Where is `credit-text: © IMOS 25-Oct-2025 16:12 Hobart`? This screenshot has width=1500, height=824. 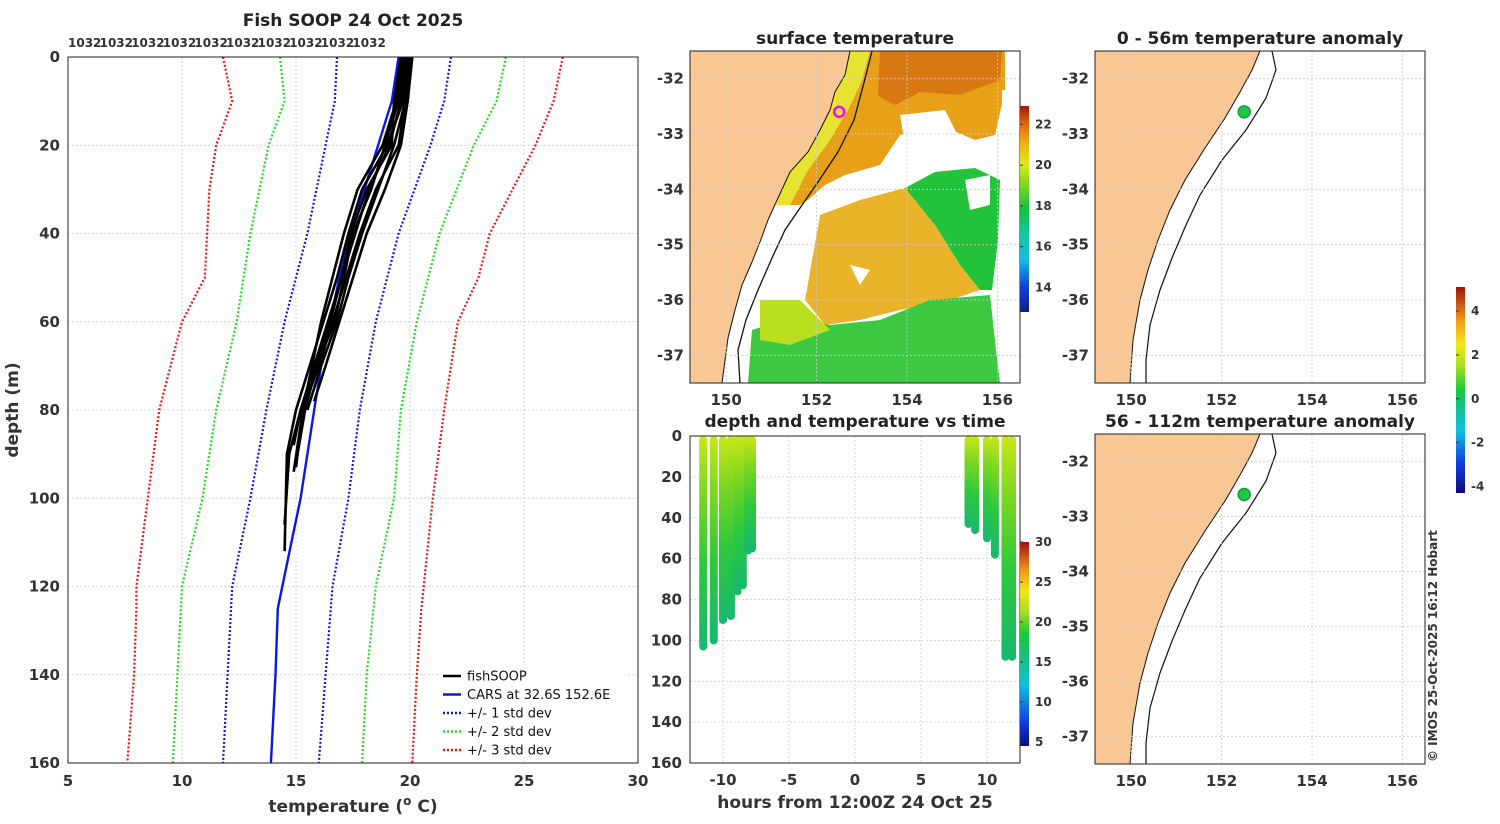
credit-text: © IMOS 25-Oct-2025 16:12 Hobart is located at coordinates (1433, 646).